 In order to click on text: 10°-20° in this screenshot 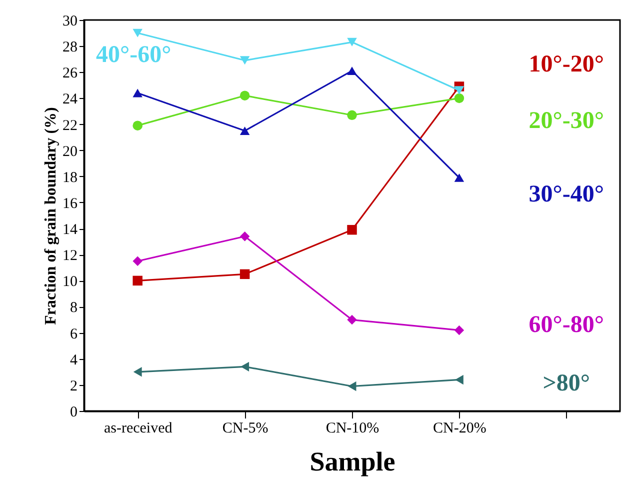, I will do `click(566, 64)`.